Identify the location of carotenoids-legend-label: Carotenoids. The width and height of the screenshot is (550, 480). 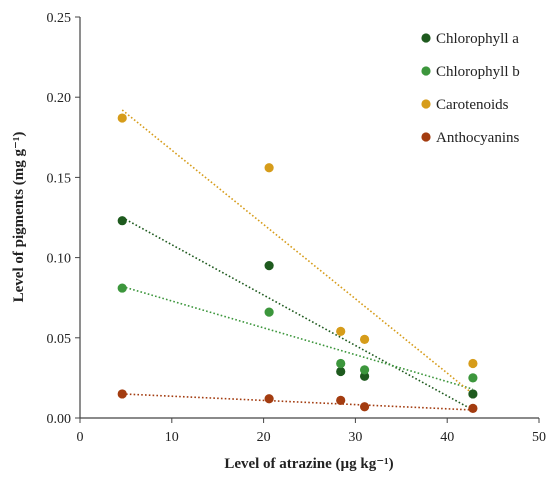
(472, 105).